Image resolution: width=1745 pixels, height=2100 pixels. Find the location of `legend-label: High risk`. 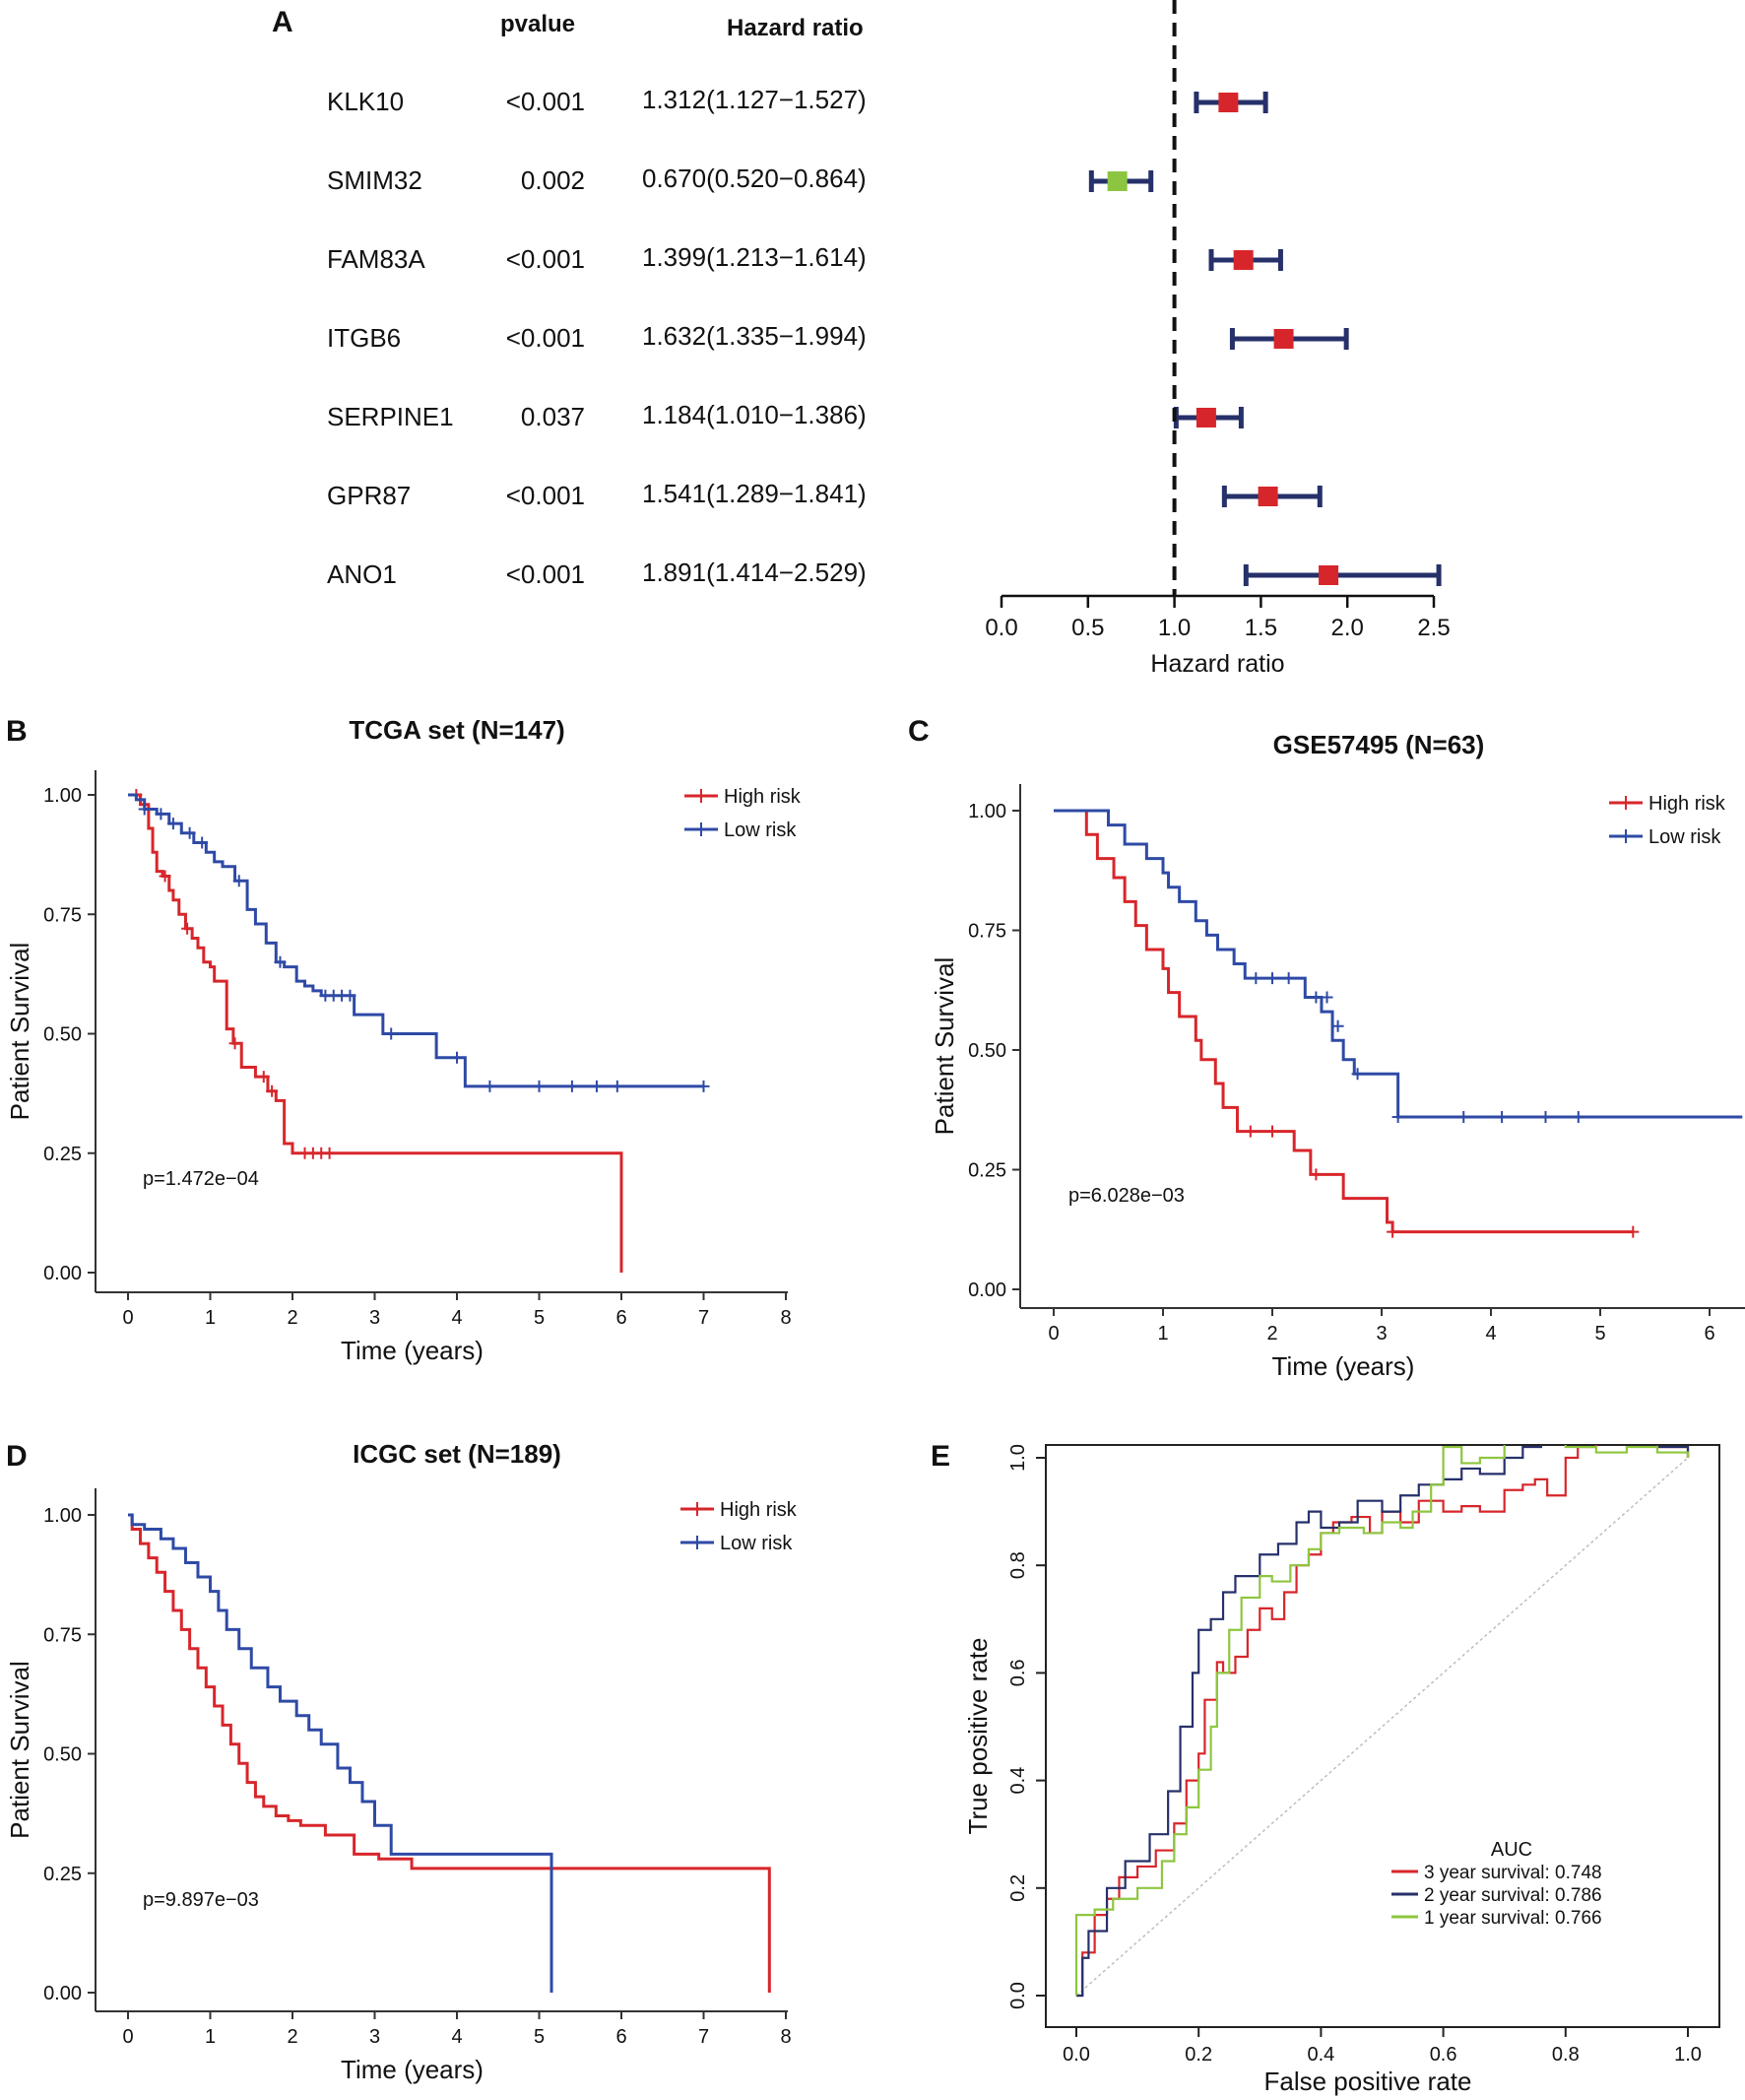

legend-label: High risk is located at coordinates (1687, 804).